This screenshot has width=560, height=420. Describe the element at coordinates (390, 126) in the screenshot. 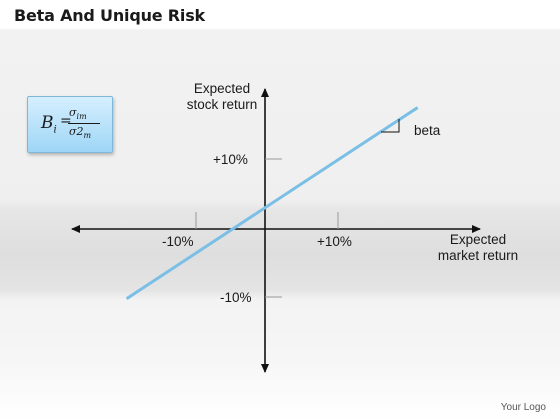

I see `slope-indicator` at that location.